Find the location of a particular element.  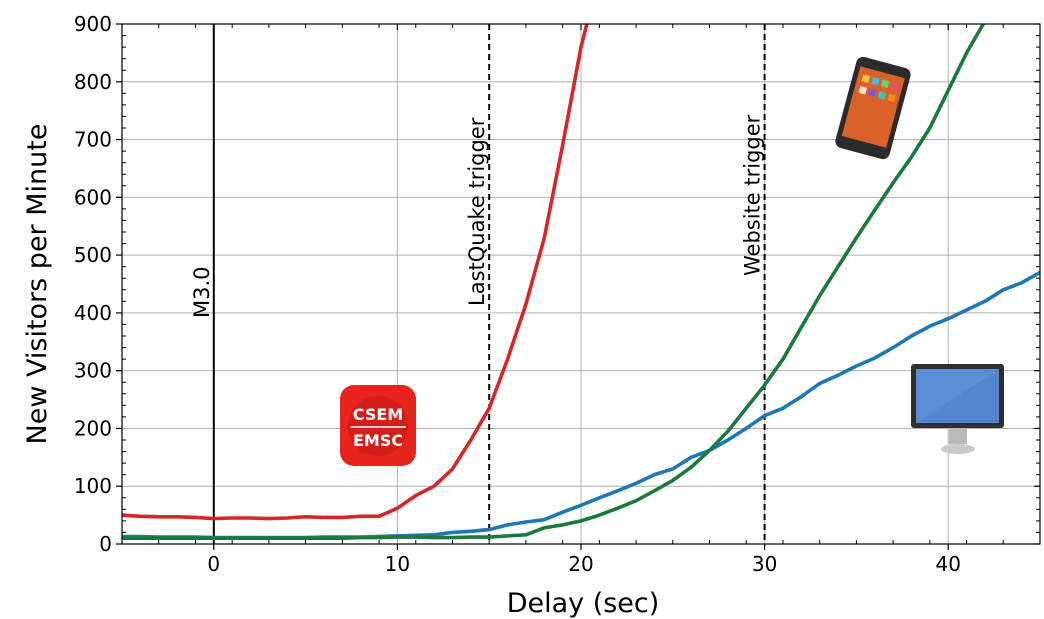

csem-emsc-logo-icon: CSEM EMSC is located at coordinates (378, 425).